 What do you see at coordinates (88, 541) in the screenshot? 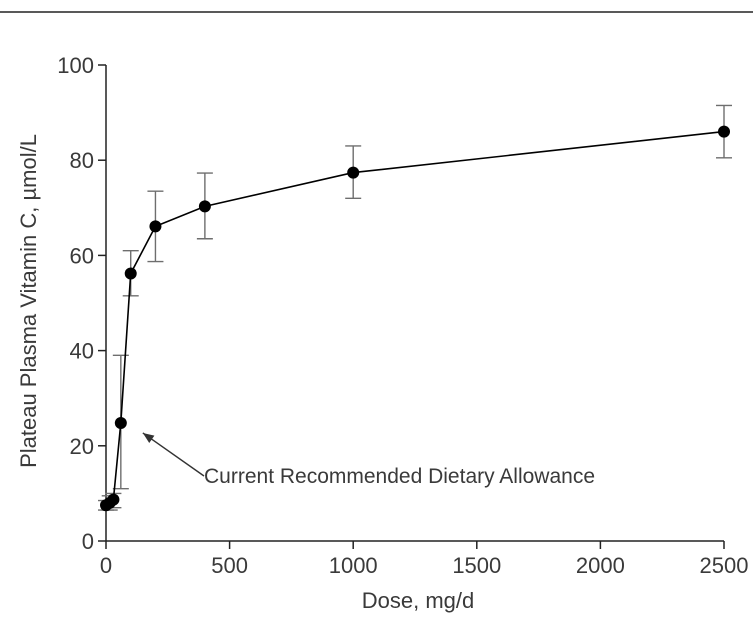
I see `y-tick-label: 0` at bounding box center [88, 541].